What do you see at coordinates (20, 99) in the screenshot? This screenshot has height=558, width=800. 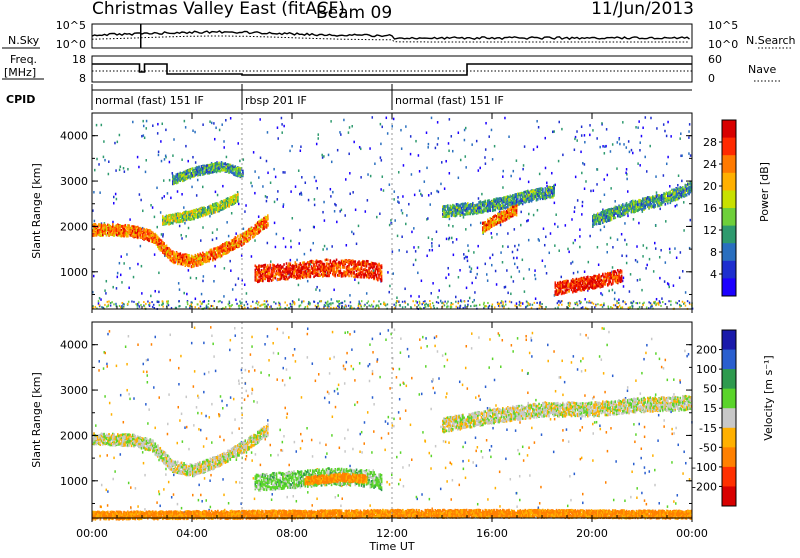 I see `cpid-label: CPID` at bounding box center [20, 99].